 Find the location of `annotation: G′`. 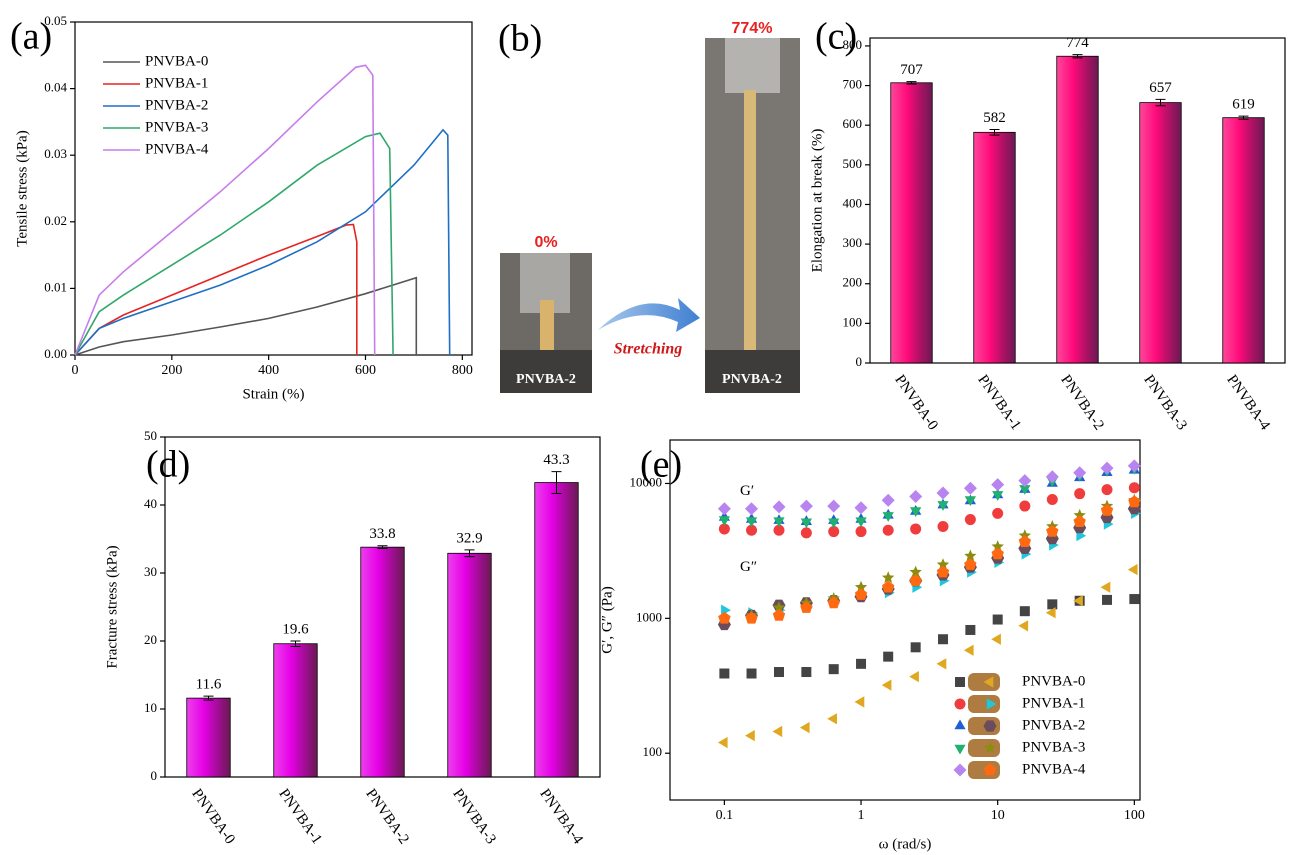

annotation: G′ is located at coordinates (747, 491).